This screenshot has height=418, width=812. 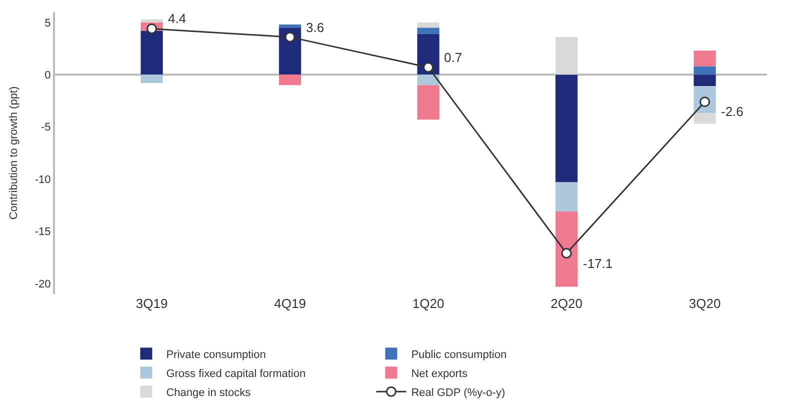 What do you see at coordinates (47, 23) in the screenshot?
I see `y-tick-label: 5` at bounding box center [47, 23].